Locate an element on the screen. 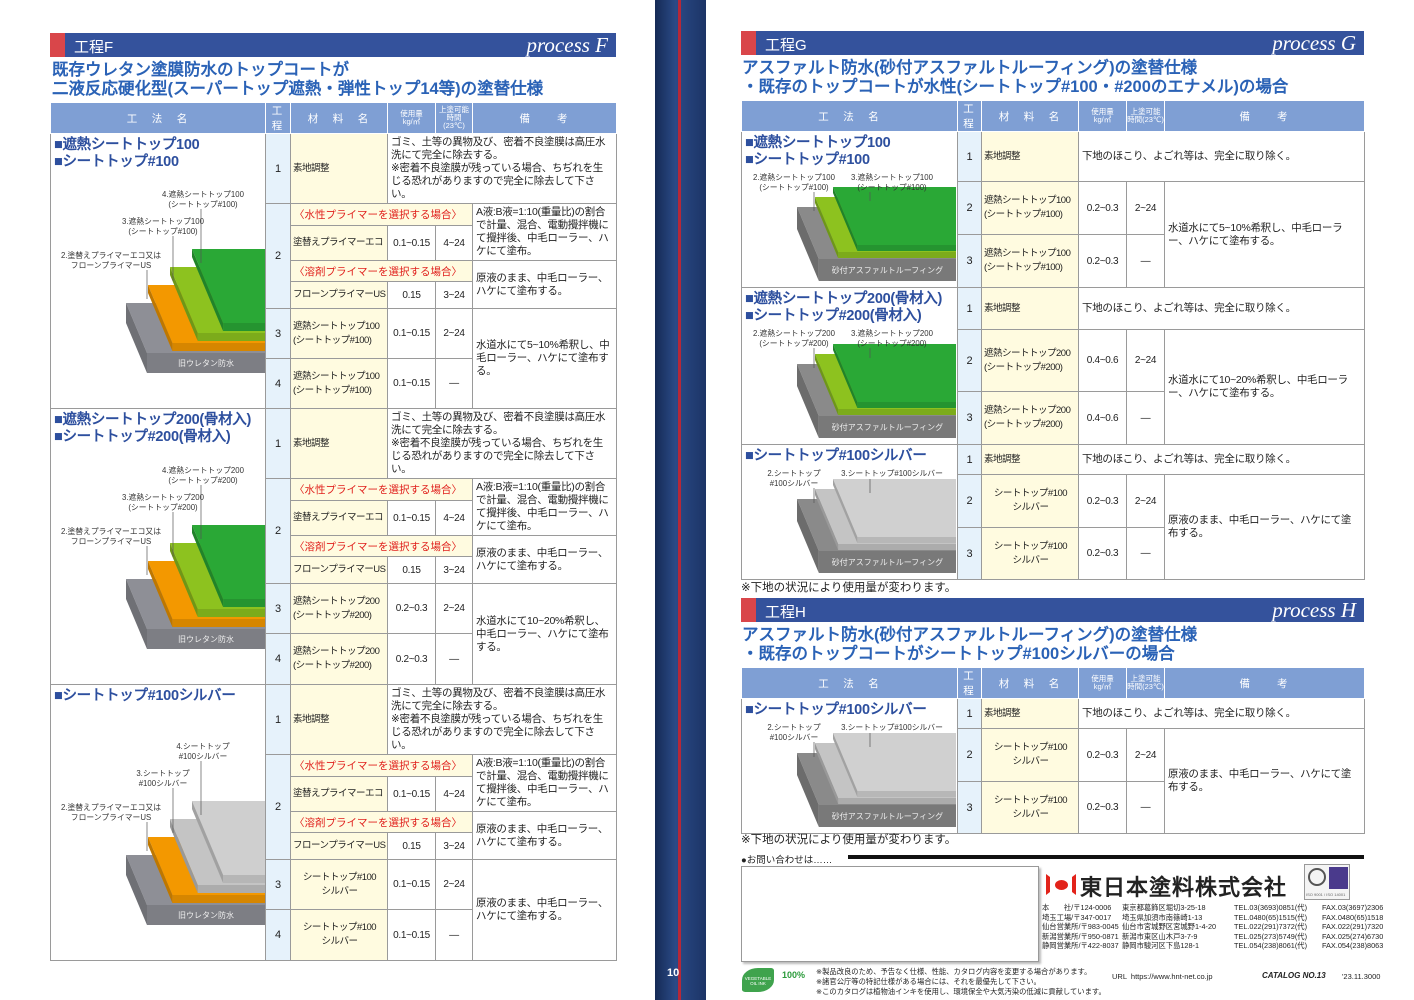 Image resolution: width=1414 pixels, height=1000 pixels. recoat-interval: — is located at coordinates (454, 383).